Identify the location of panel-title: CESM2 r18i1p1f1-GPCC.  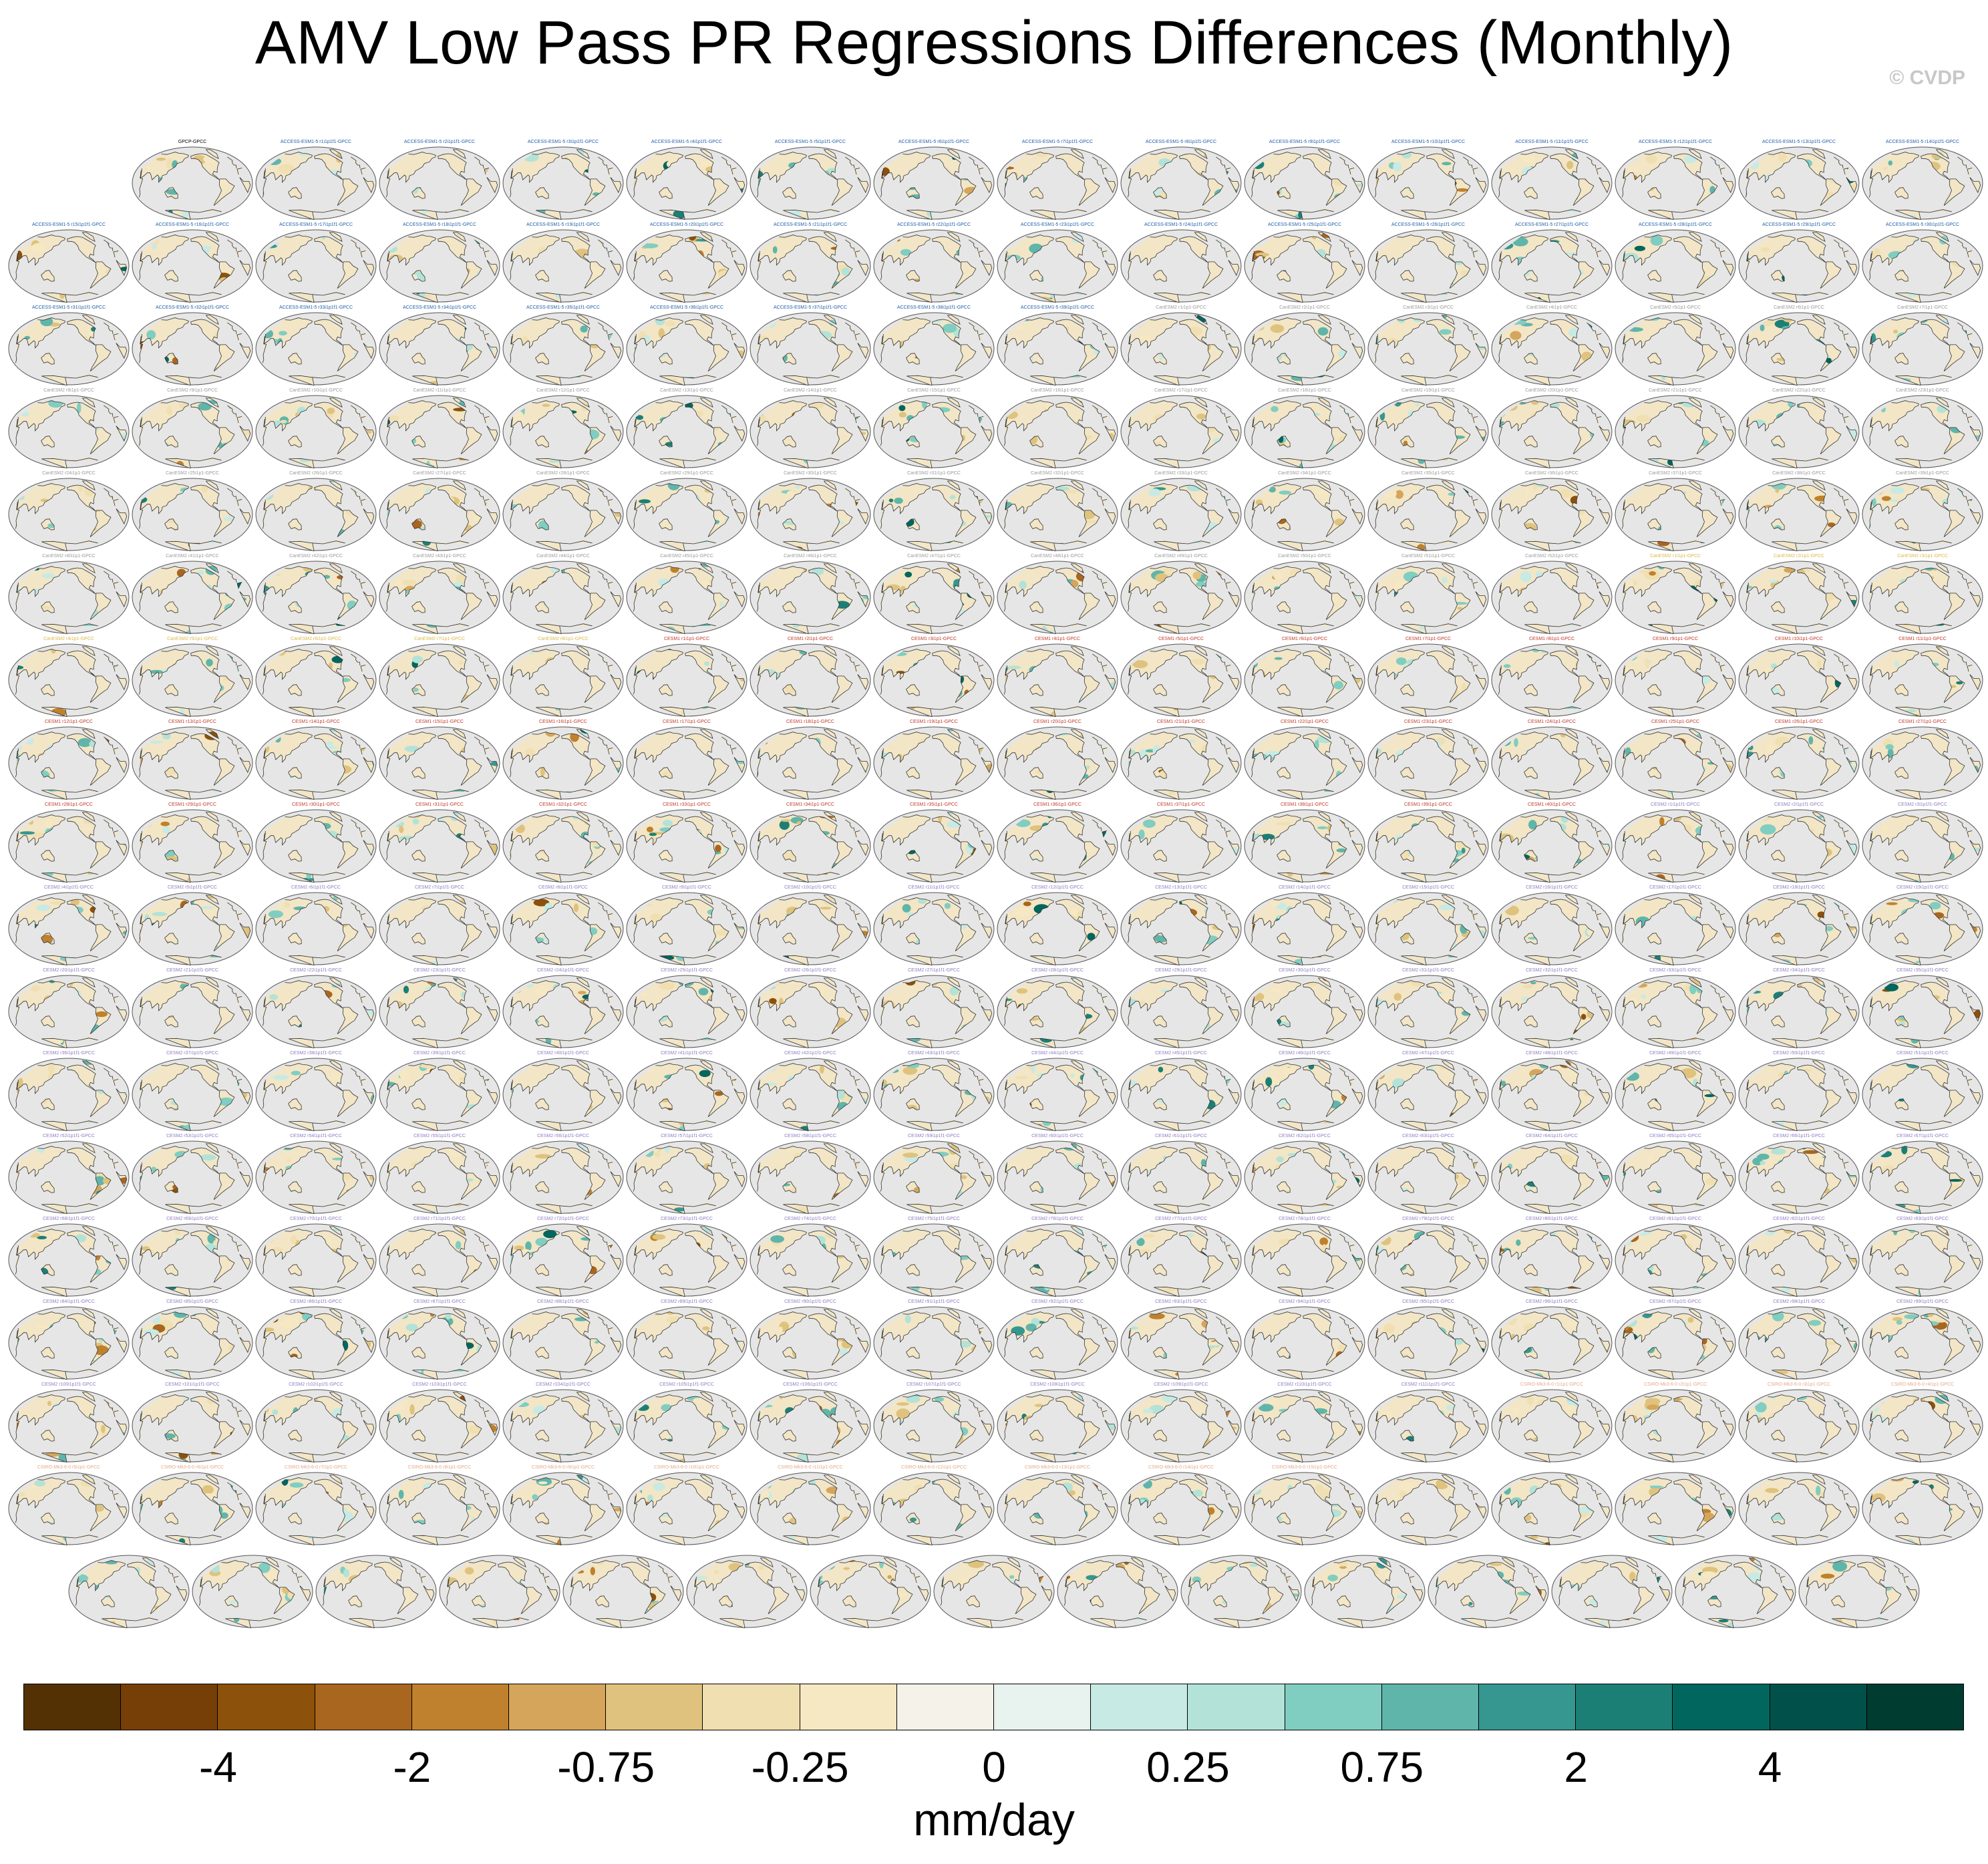
(1799, 887).